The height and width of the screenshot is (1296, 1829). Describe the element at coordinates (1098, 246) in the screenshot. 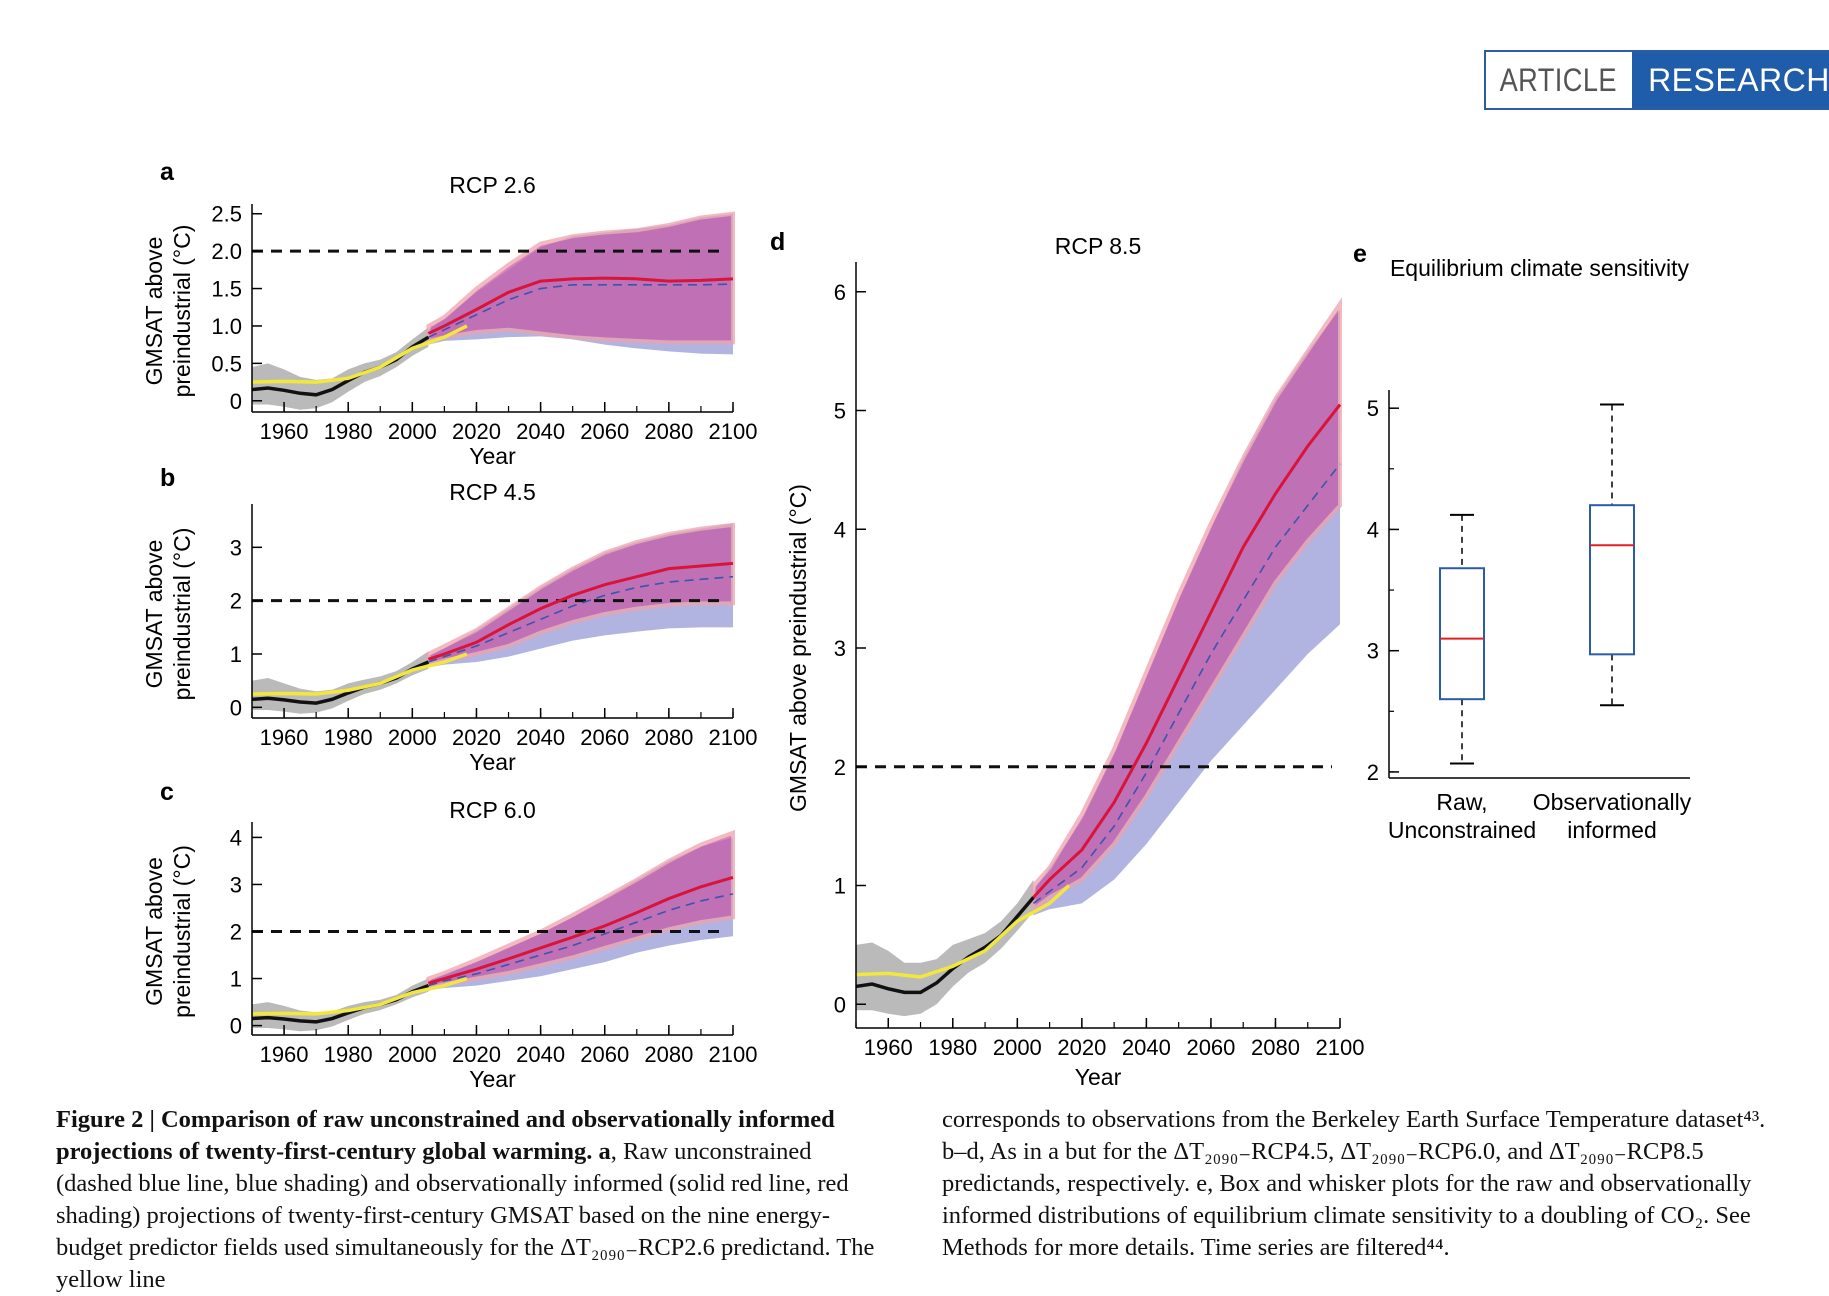

I see `panel-title-d: RCP 8.5` at that location.